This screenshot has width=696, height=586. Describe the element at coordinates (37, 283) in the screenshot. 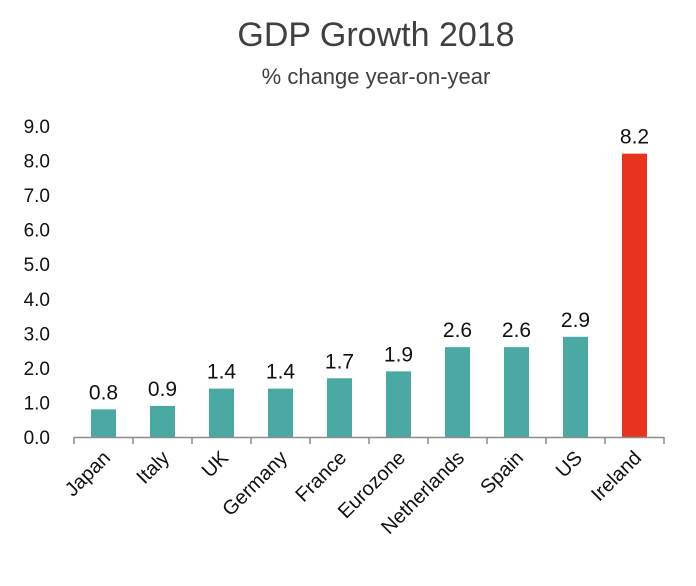

I see `y-axis: 0.0 1.0 2.0 3.0 4.0 5.0 6.0 7.0 8.0 9.0` at that location.